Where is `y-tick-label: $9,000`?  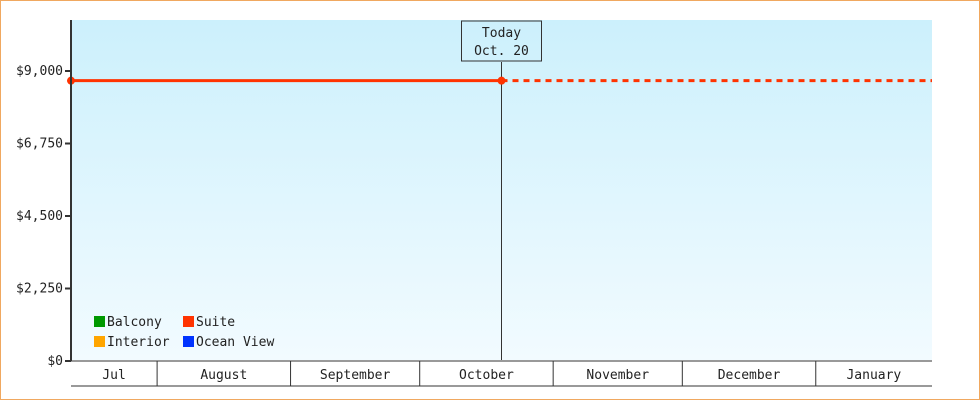 y-tick-label: $9,000 is located at coordinates (39, 71).